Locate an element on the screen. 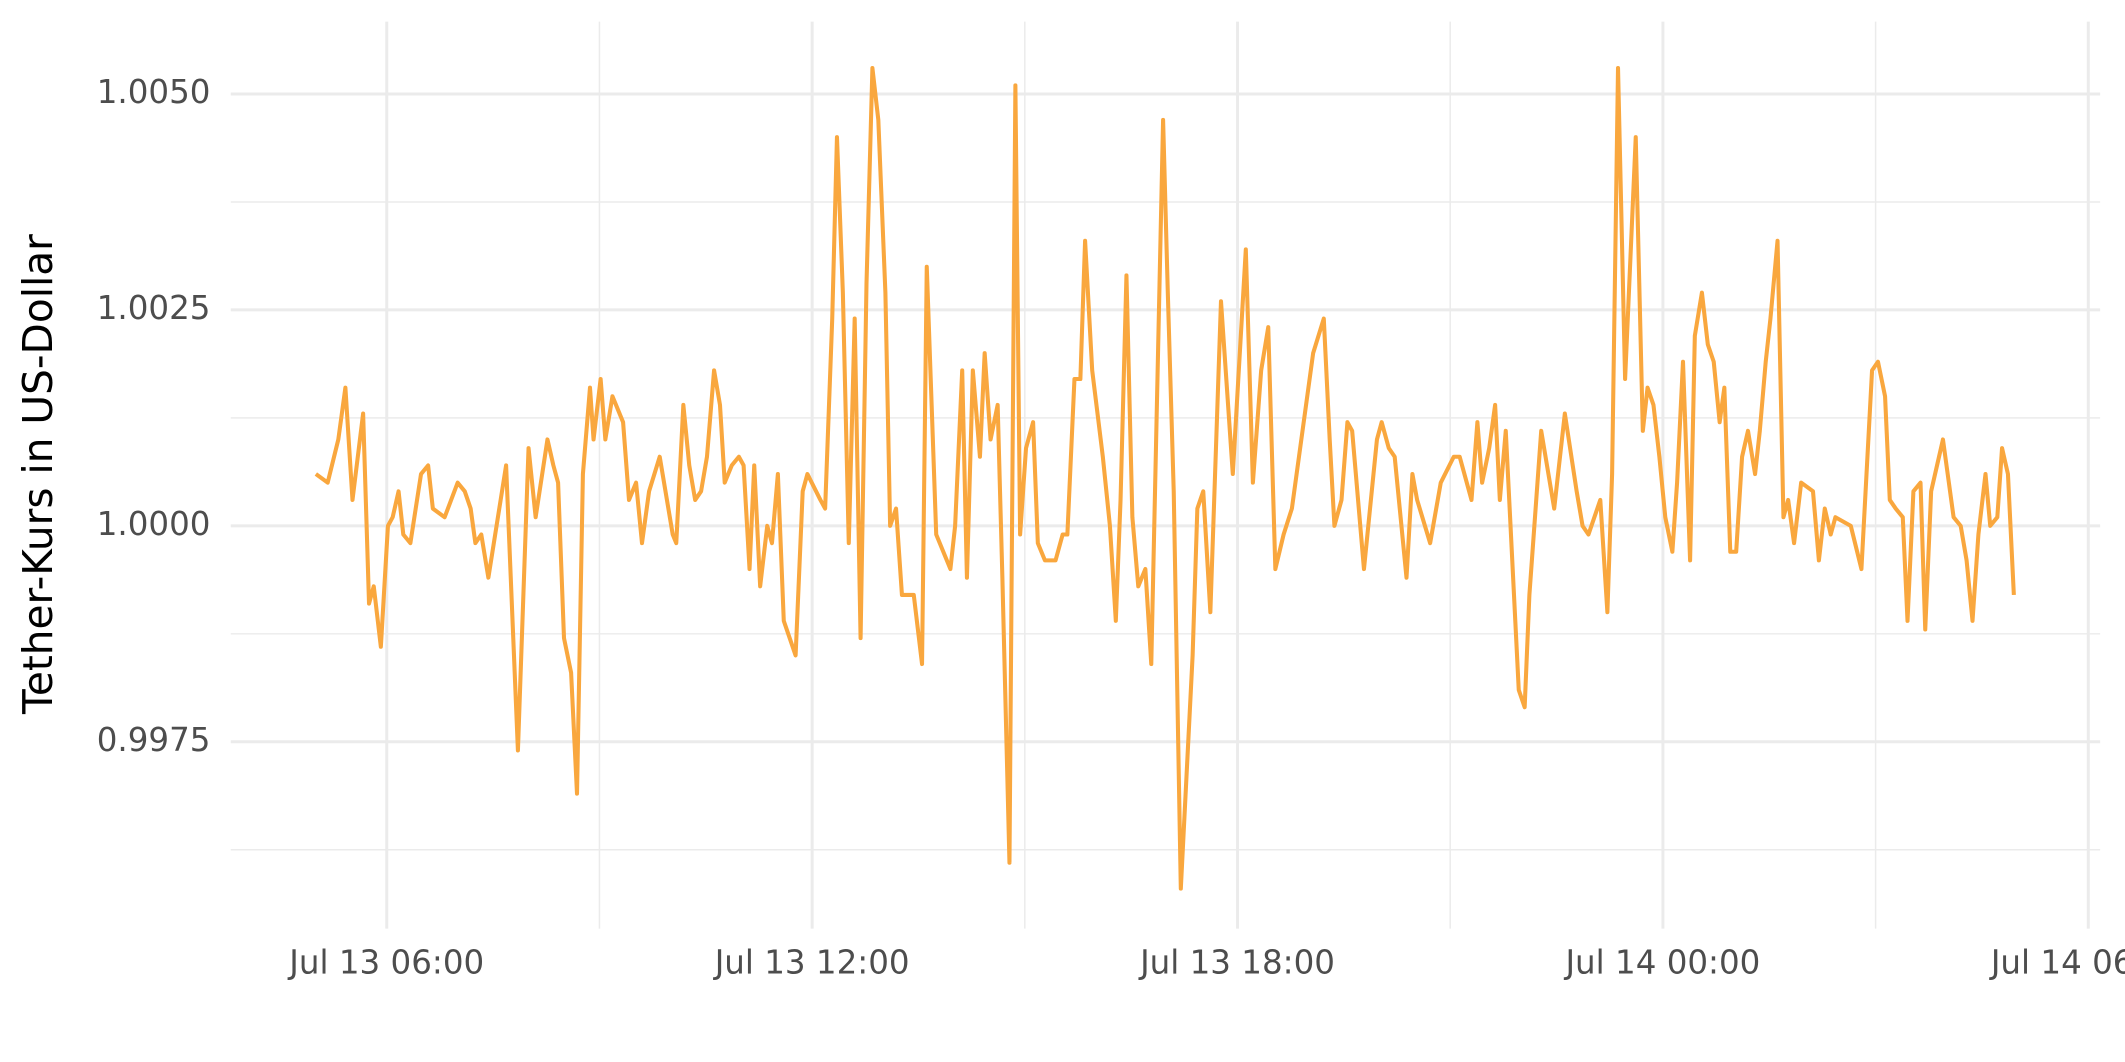 This screenshot has width=2125, height=1062. x-tick-label: Jul 13 12:00 is located at coordinates (811, 962).